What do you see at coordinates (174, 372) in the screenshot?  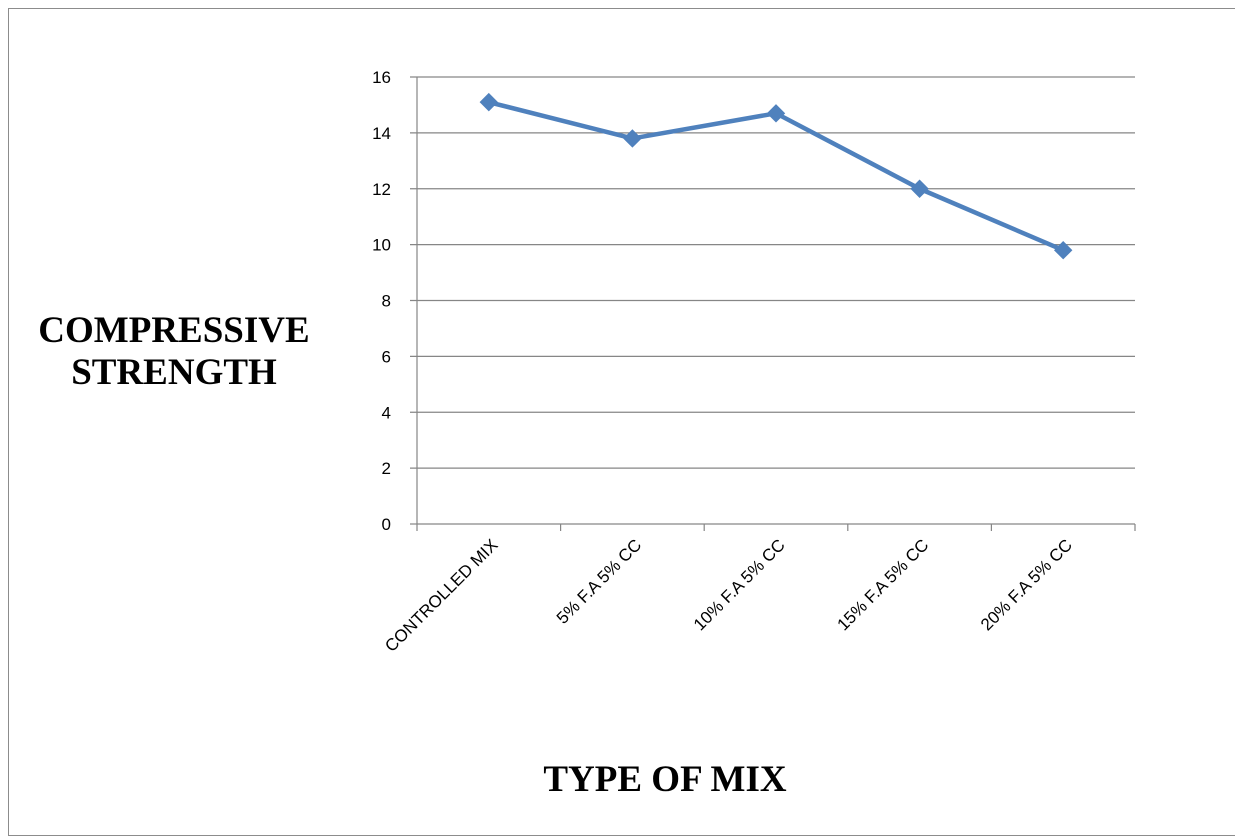 I see `y-axis-label-line-2: STRENGTH` at bounding box center [174, 372].